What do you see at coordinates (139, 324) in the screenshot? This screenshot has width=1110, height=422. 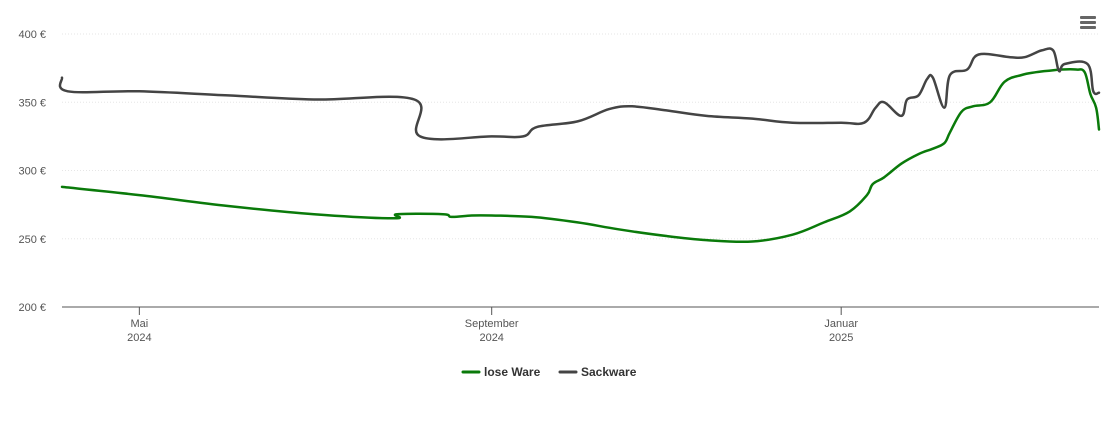 I see `x-tick-label: Mai` at bounding box center [139, 324].